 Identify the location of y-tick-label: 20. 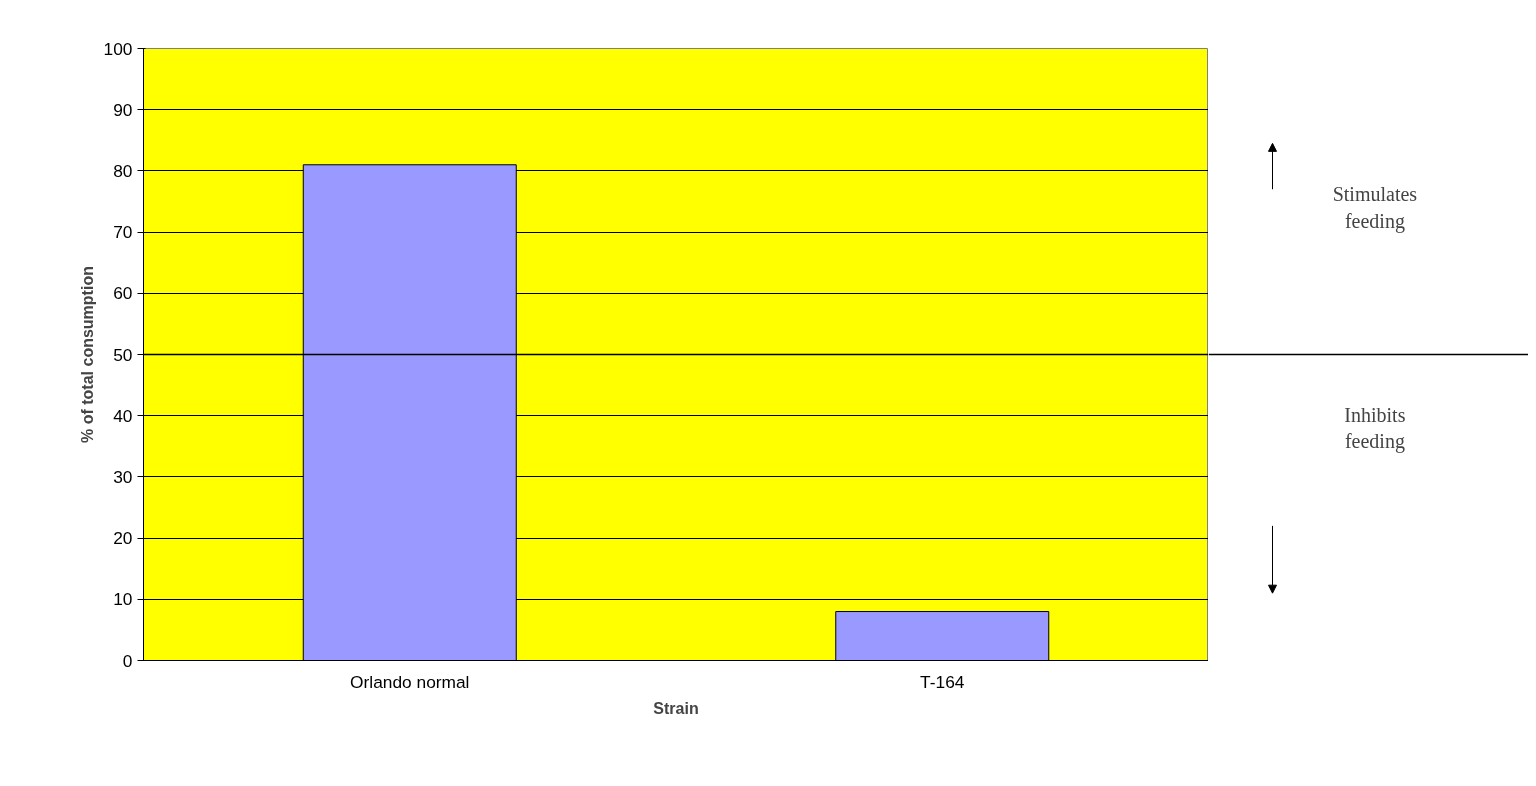
(123, 538).